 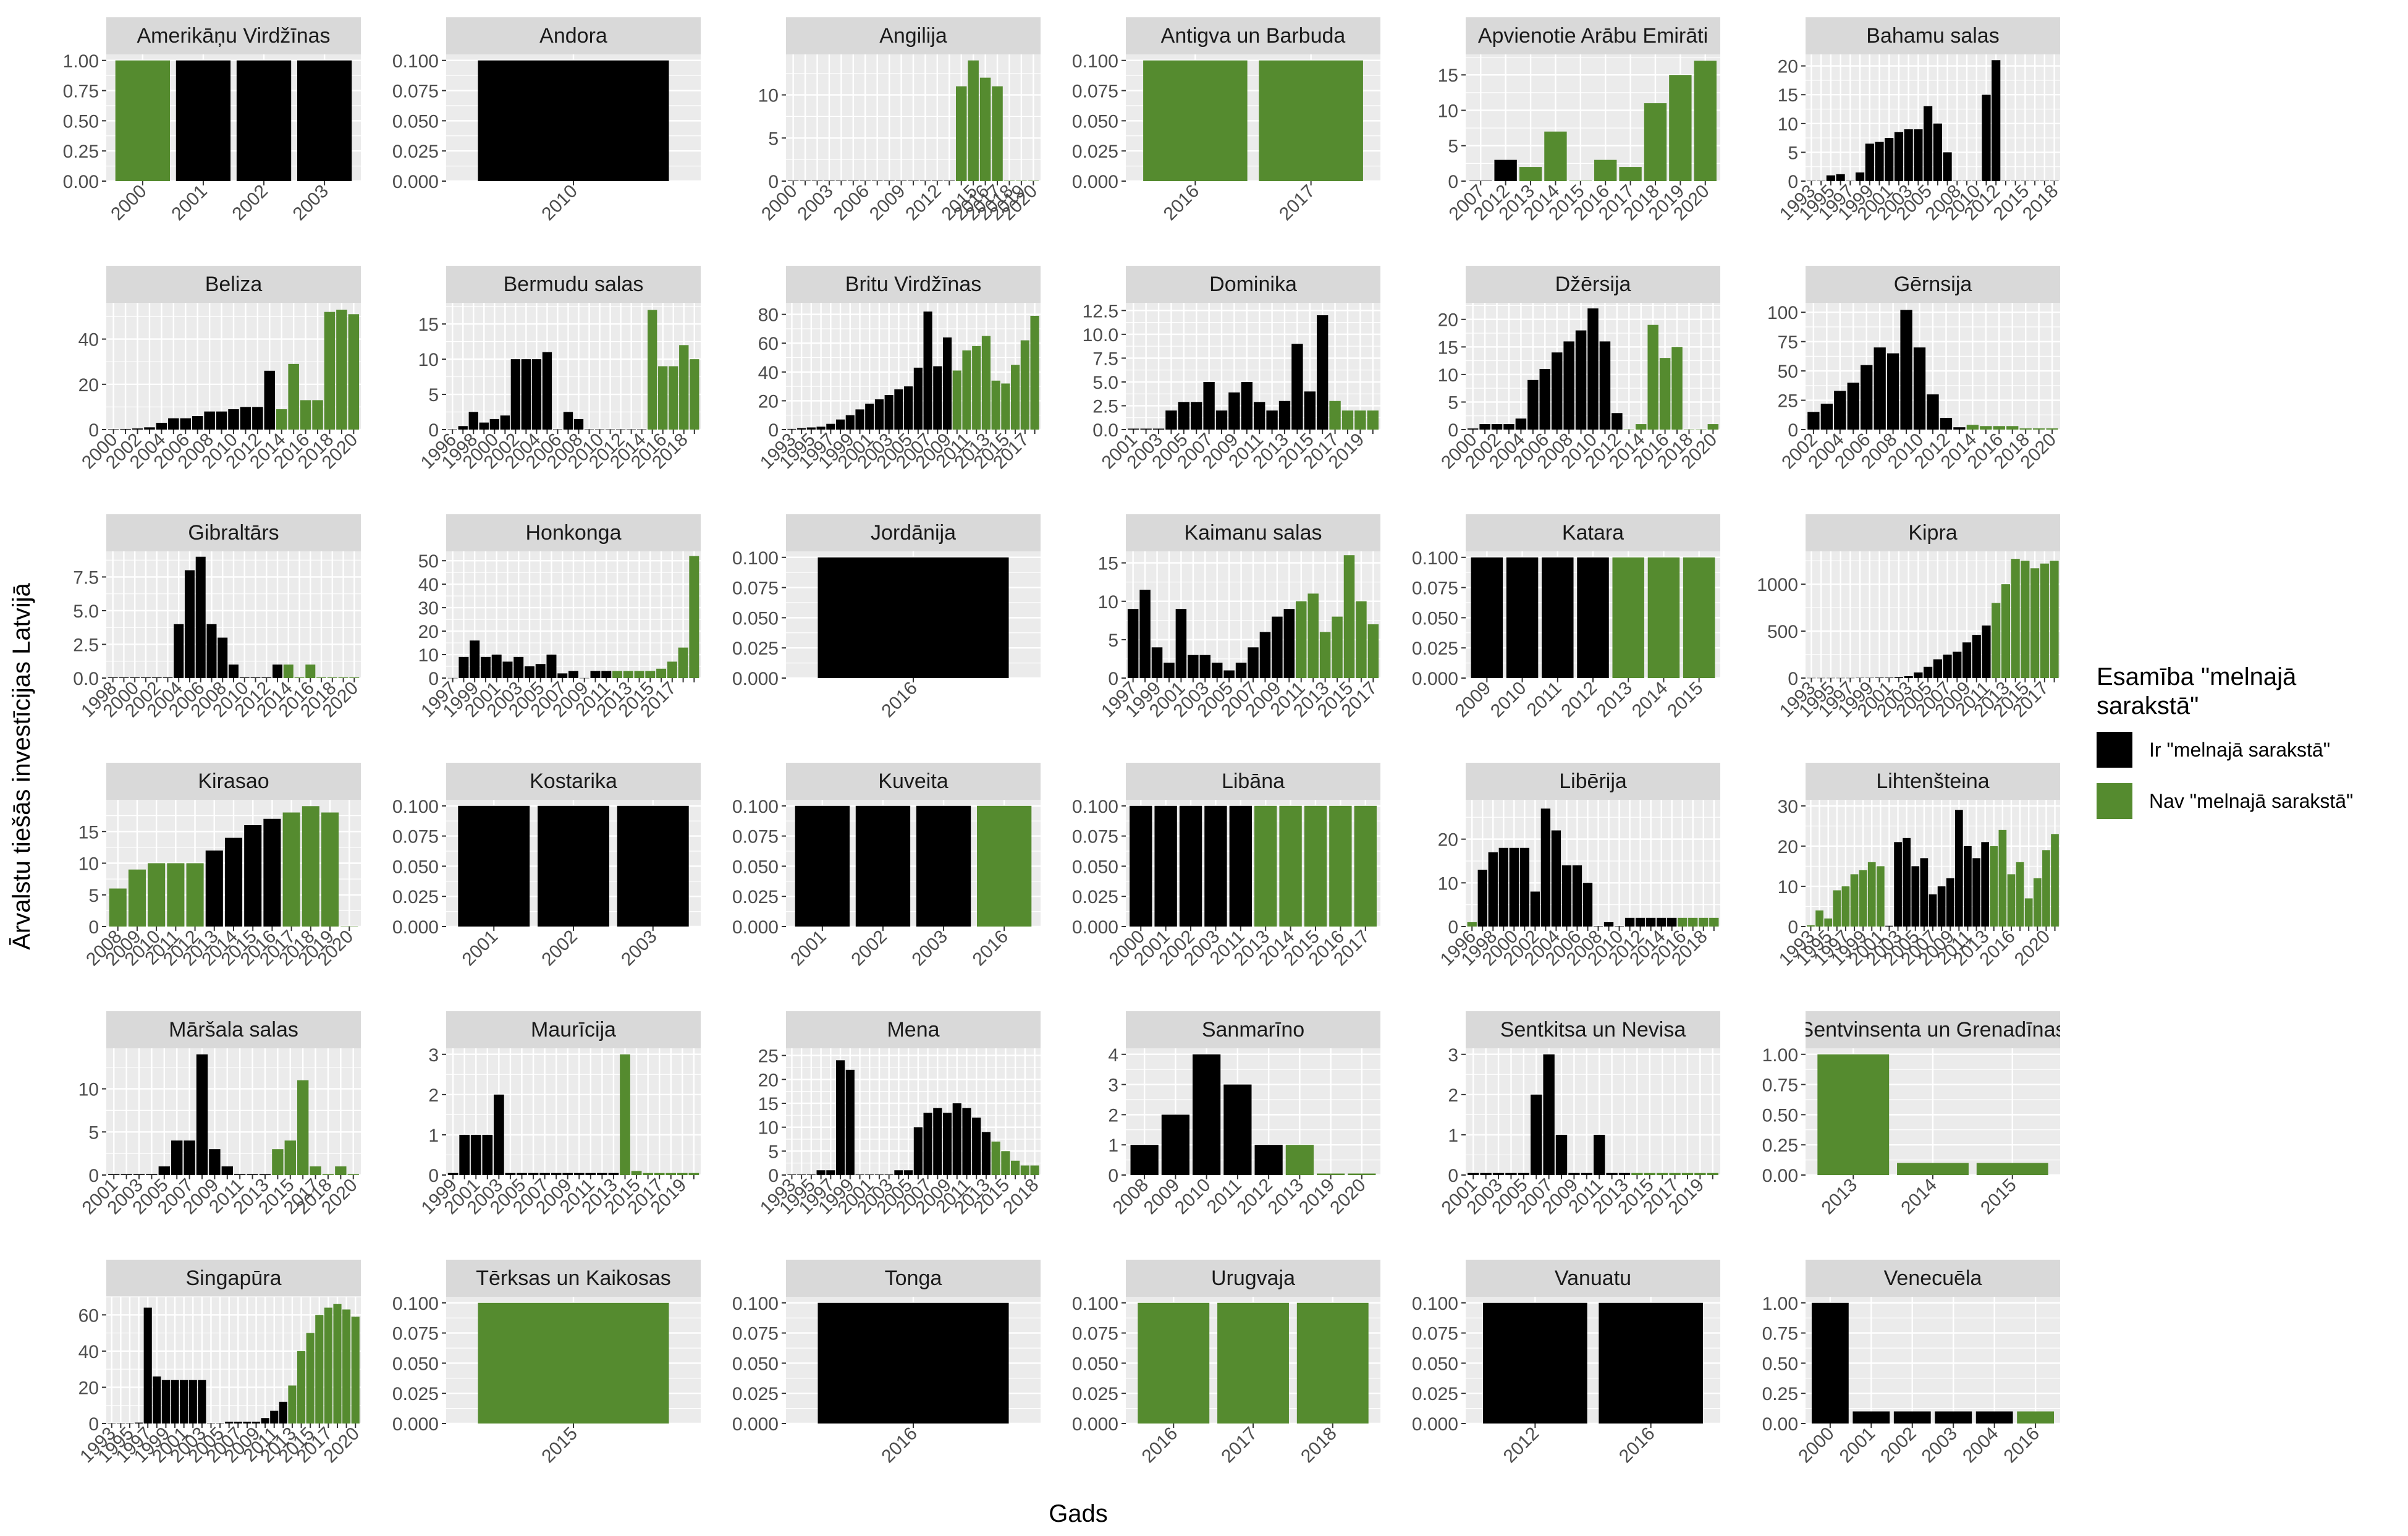 I want to click on x-tick-label: 2002, so click(x=869, y=949).